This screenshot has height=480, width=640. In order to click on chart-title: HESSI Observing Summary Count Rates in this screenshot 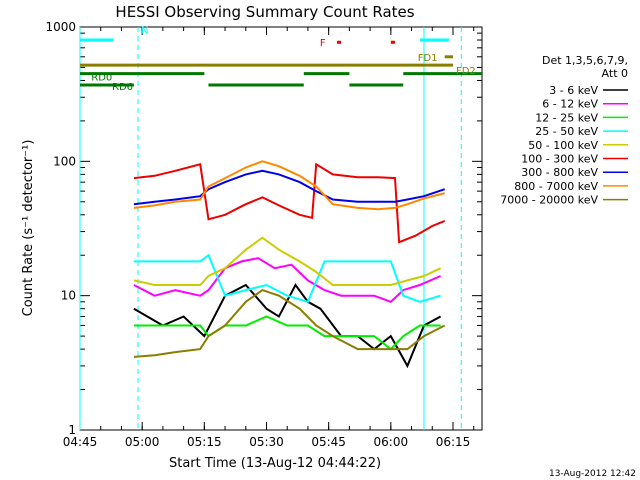, I will do `click(264, 12)`.